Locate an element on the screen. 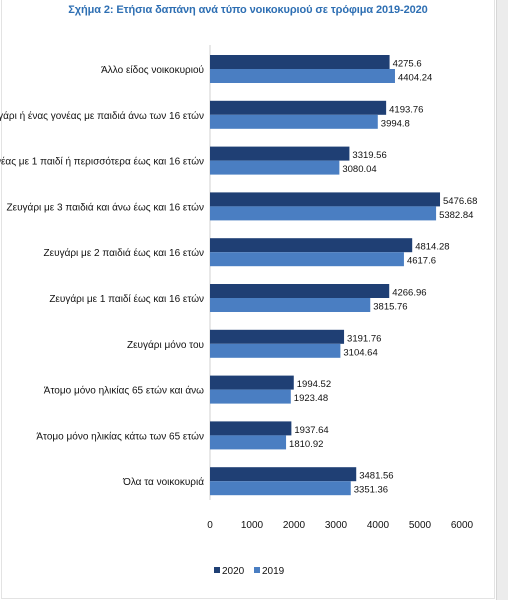 The image size is (508, 600). legend-label-2020: 2020 is located at coordinates (233, 571).